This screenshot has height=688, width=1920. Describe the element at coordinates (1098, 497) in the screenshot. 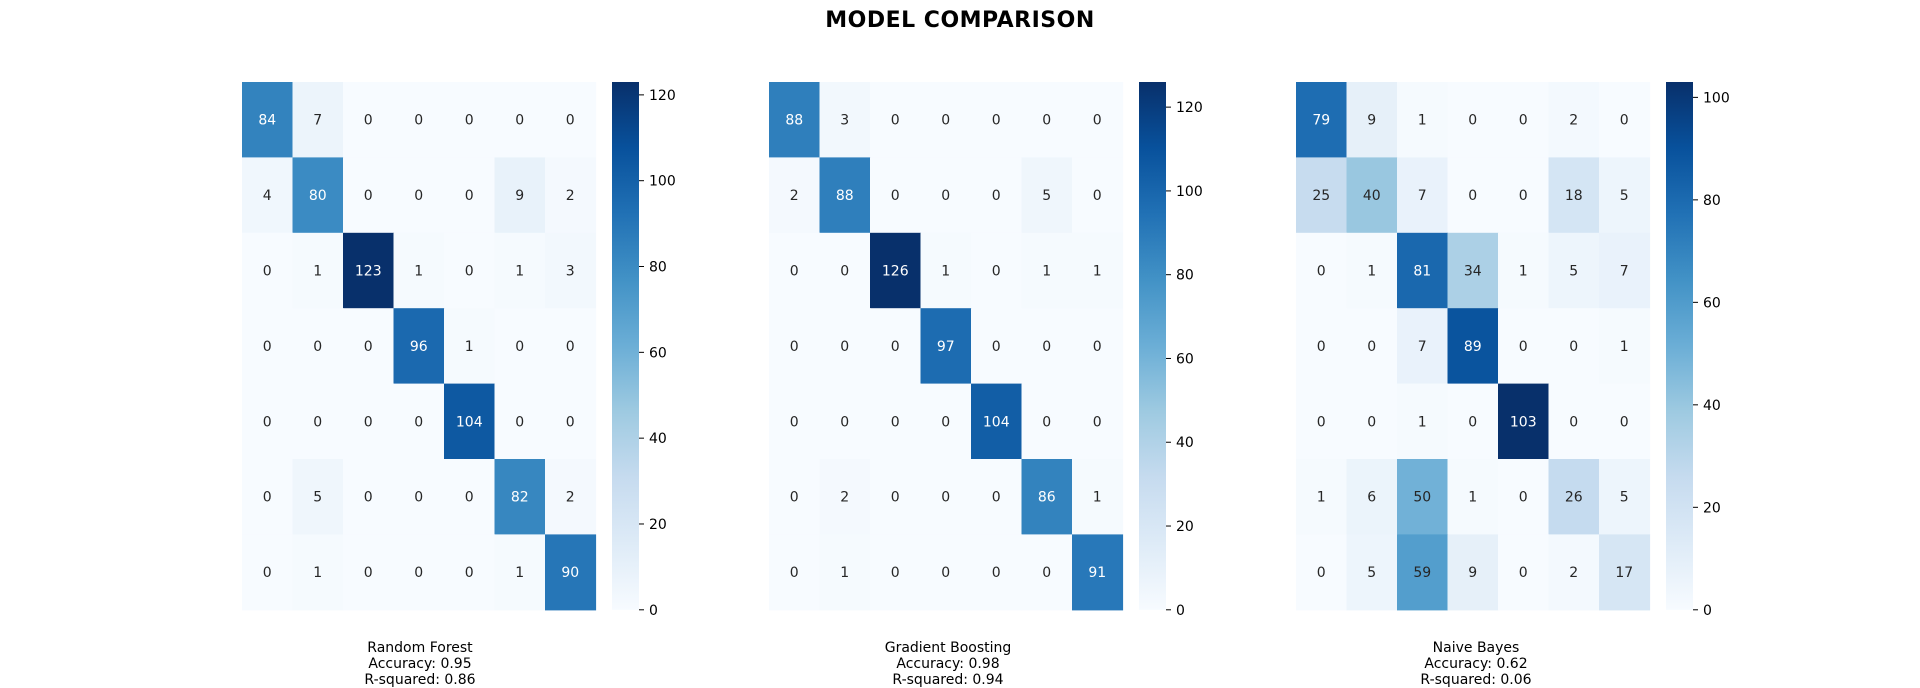

I see `heatmap-cell-r5-c6` at that location.